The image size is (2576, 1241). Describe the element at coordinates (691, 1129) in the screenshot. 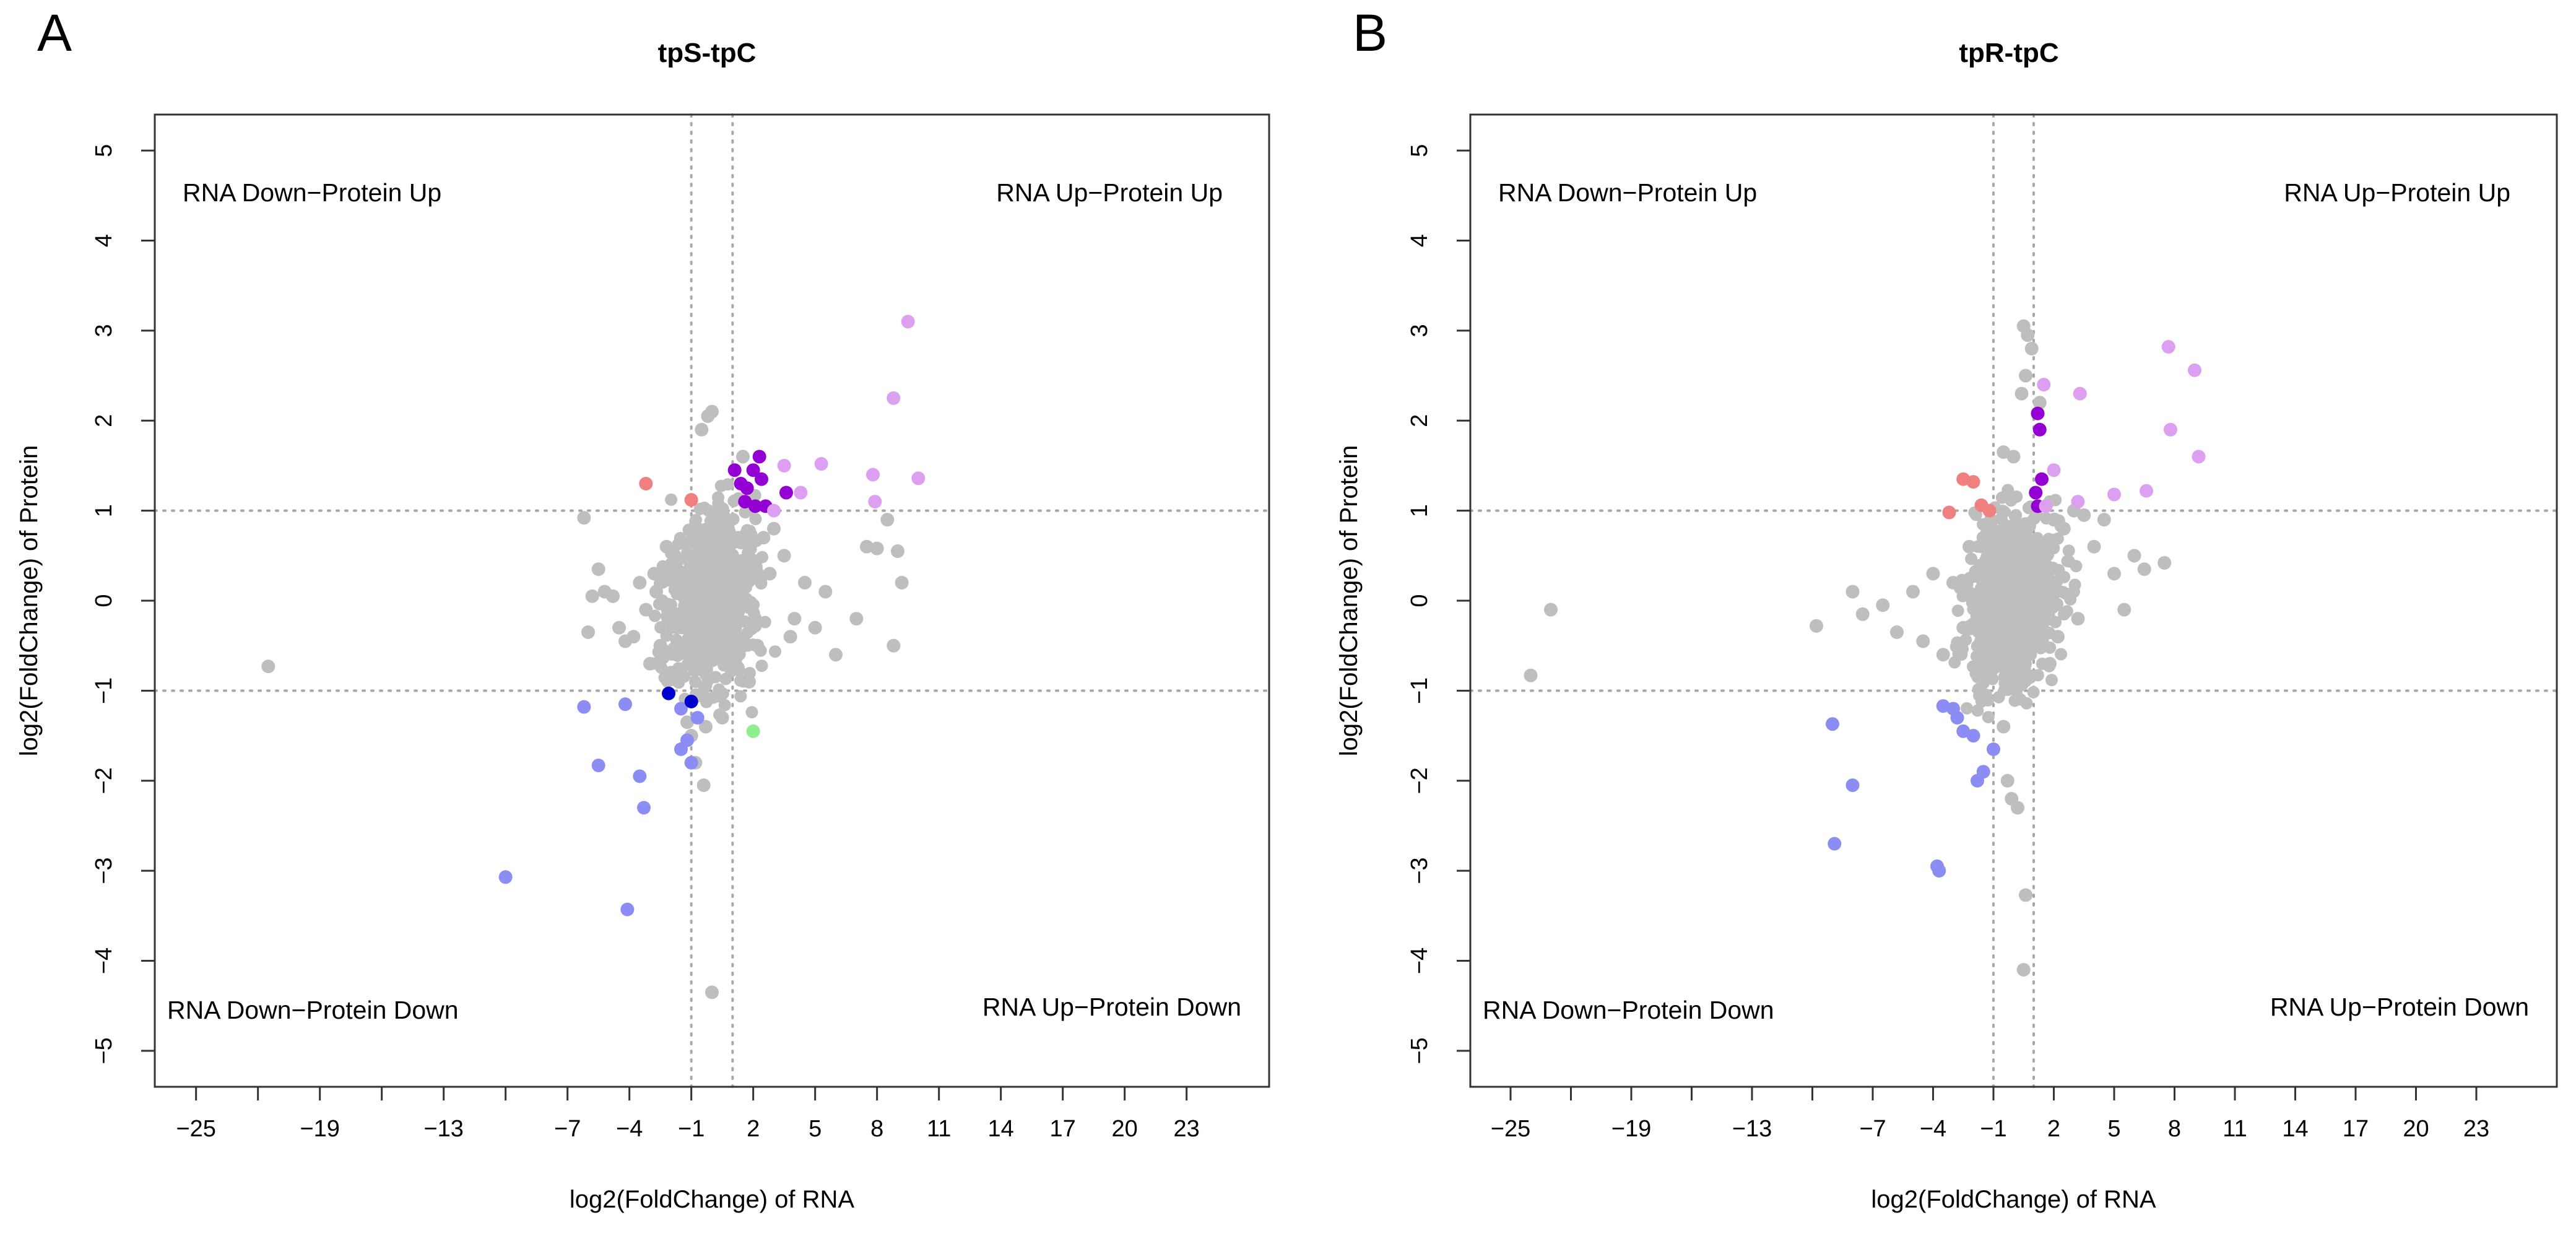

I see `x-tick-label: −1` at that location.